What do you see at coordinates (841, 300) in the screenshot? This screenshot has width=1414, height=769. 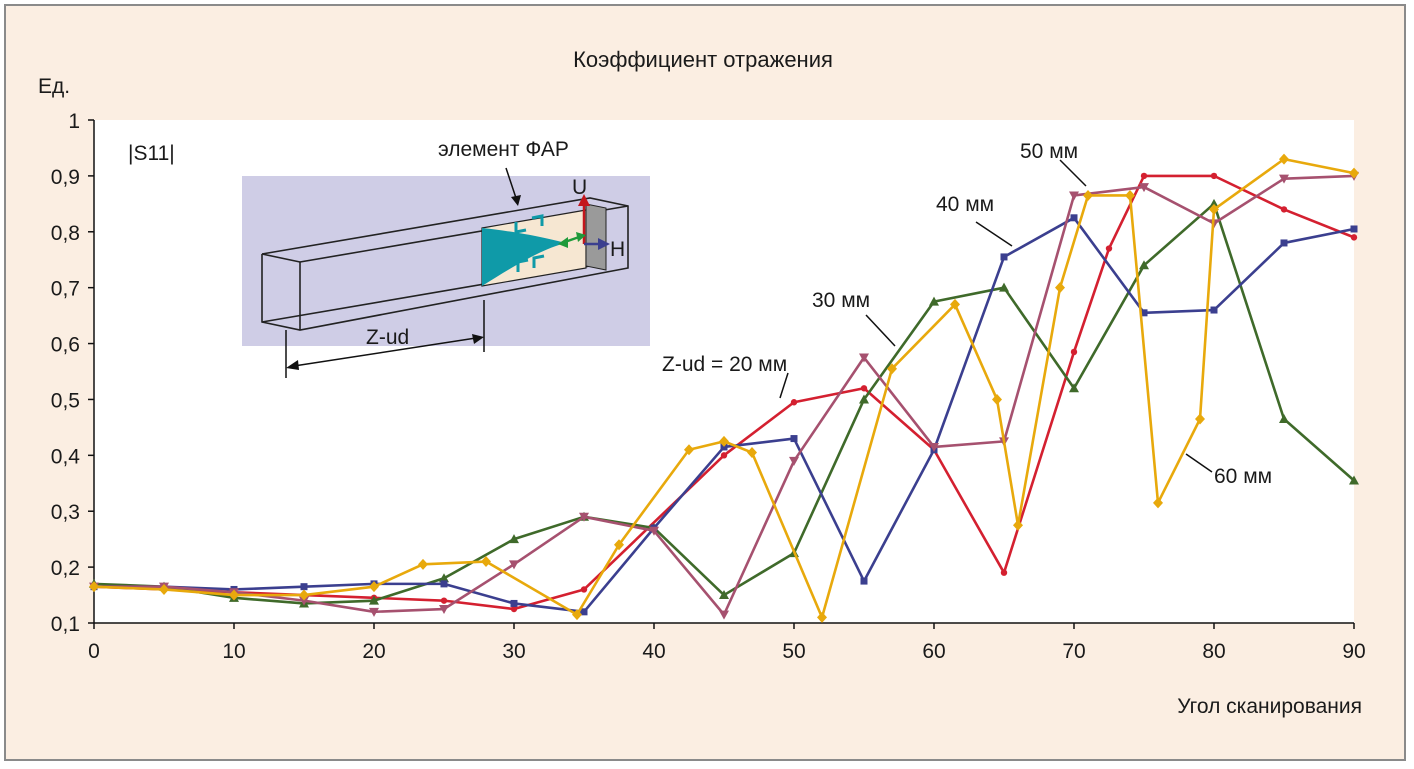 I see `annotation-30mm: 30 мм` at bounding box center [841, 300].